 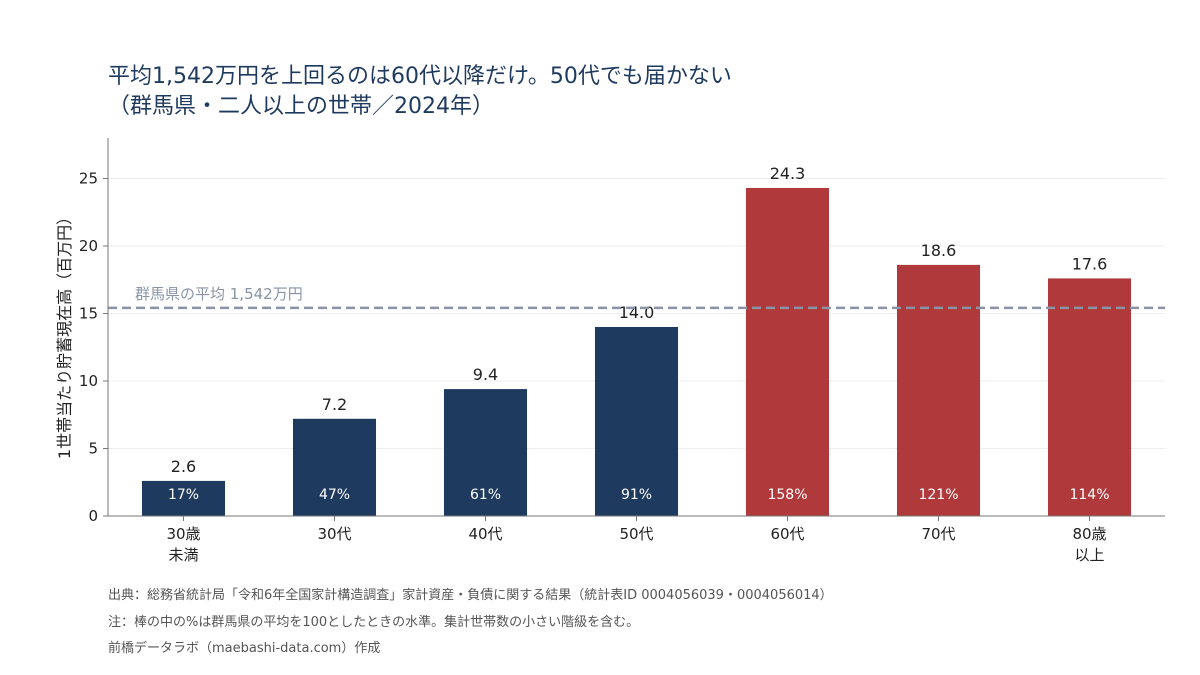 What do you see at coordinates (88, 179) in the screenshot?
I see `y-tick-label: 25` at bounding box center [88, 179].